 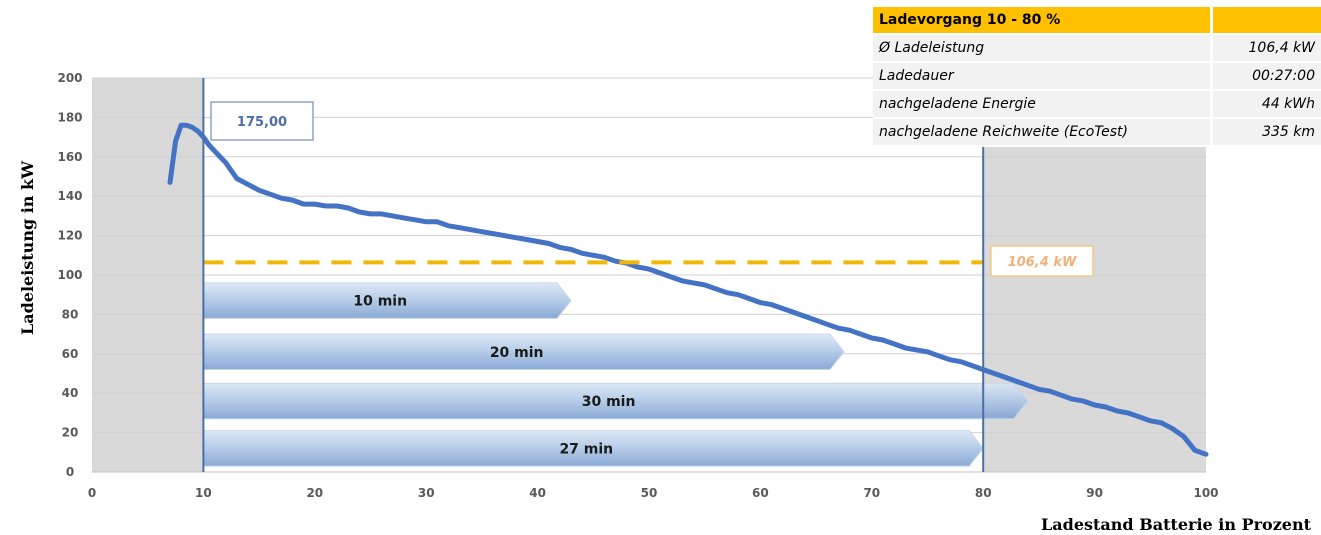 I want to click on summary-label: Ø Ladeleistung, so click(x=1042, y=48).